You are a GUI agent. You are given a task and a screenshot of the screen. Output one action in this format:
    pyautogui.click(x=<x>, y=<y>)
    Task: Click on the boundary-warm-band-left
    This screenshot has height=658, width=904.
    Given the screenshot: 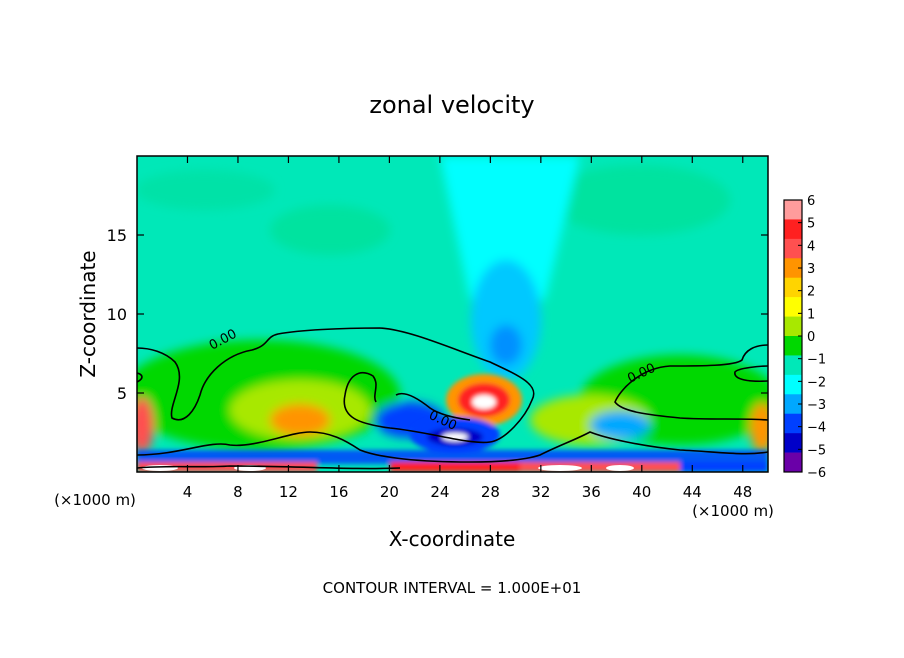 What is the action you would take?
    pyautogui.click(x=227, y=467)
    